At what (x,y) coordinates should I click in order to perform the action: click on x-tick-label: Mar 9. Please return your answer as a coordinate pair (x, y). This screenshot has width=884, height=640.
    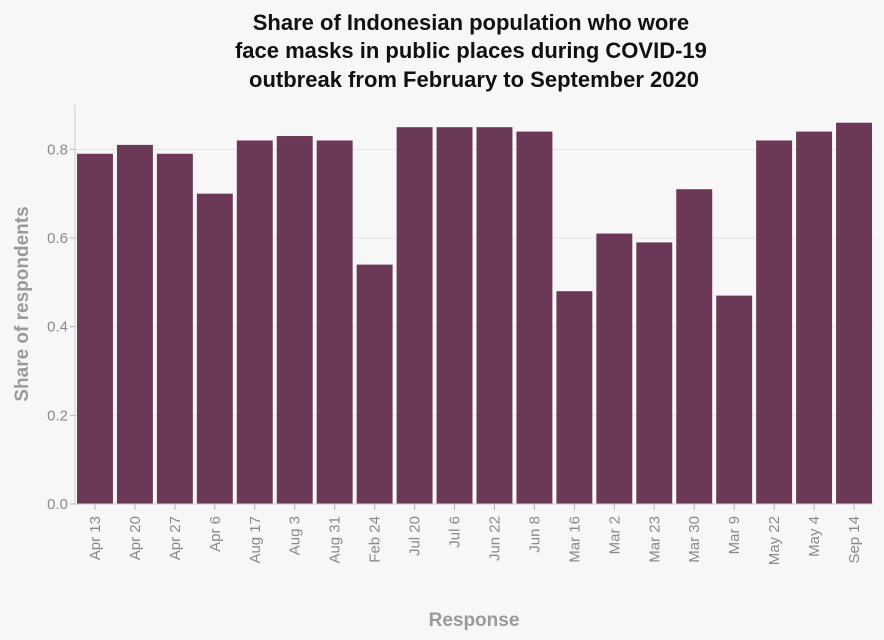
    Looking at the image, I should click on (734, 535).